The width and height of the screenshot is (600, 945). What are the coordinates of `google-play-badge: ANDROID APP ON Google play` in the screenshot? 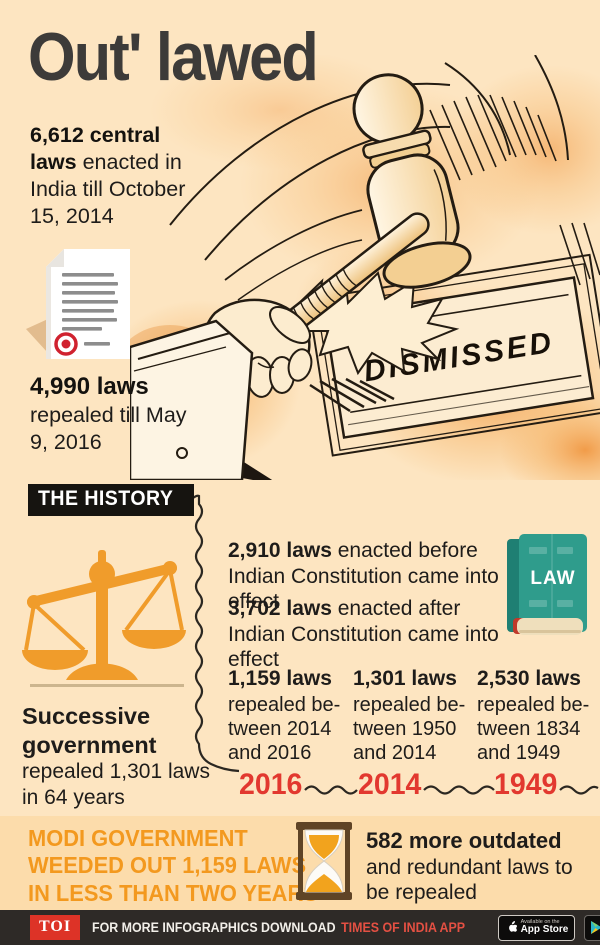 It's located at (592, 927).